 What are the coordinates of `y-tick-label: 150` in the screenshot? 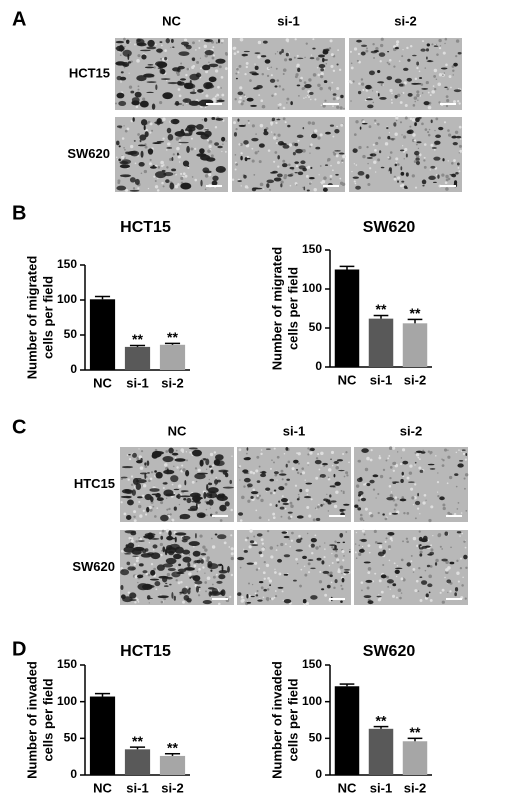 It's located at (312, 249).